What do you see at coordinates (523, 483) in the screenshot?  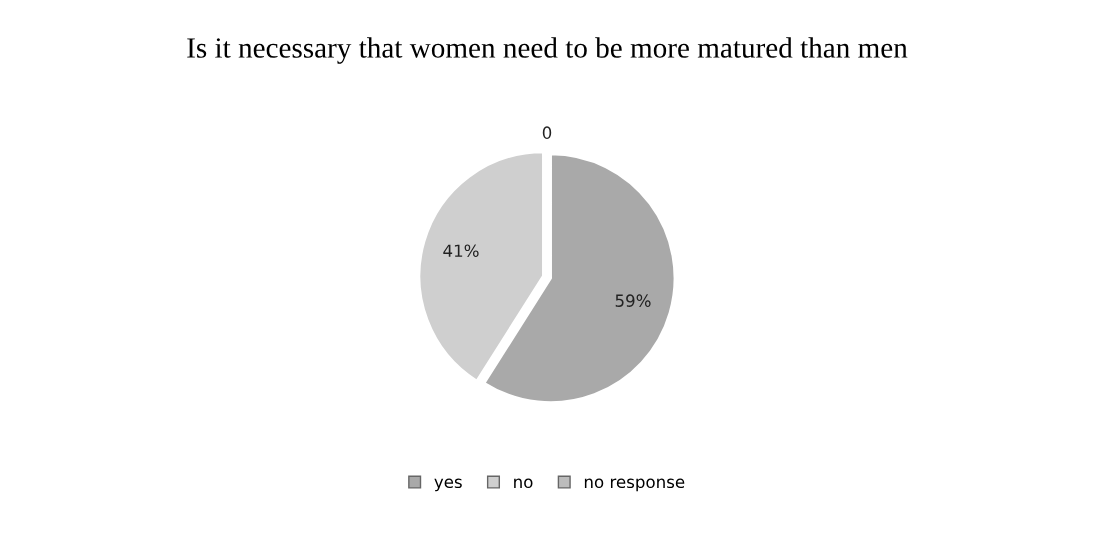 I see `legend-label: no` at bounding box center [523, 483].